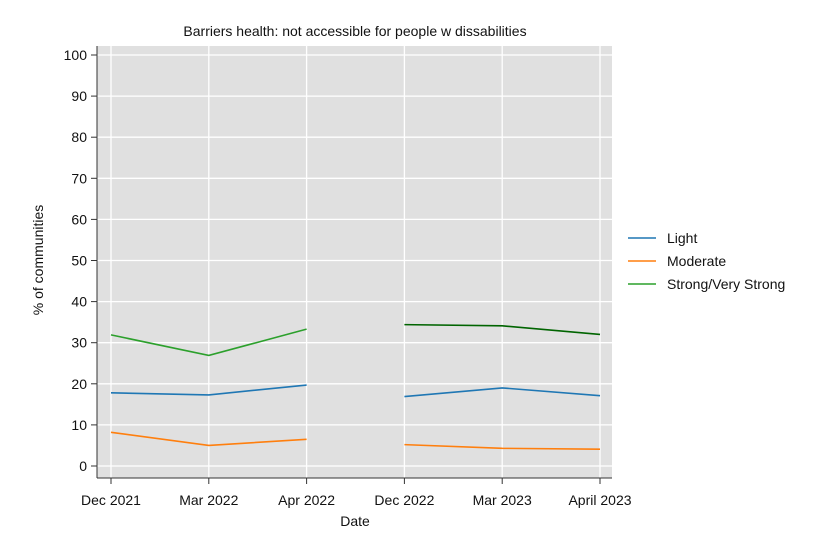 The width and height of the screenshot is (840, 560). I want to click on y-tick-label: 60, so click(79, 219).